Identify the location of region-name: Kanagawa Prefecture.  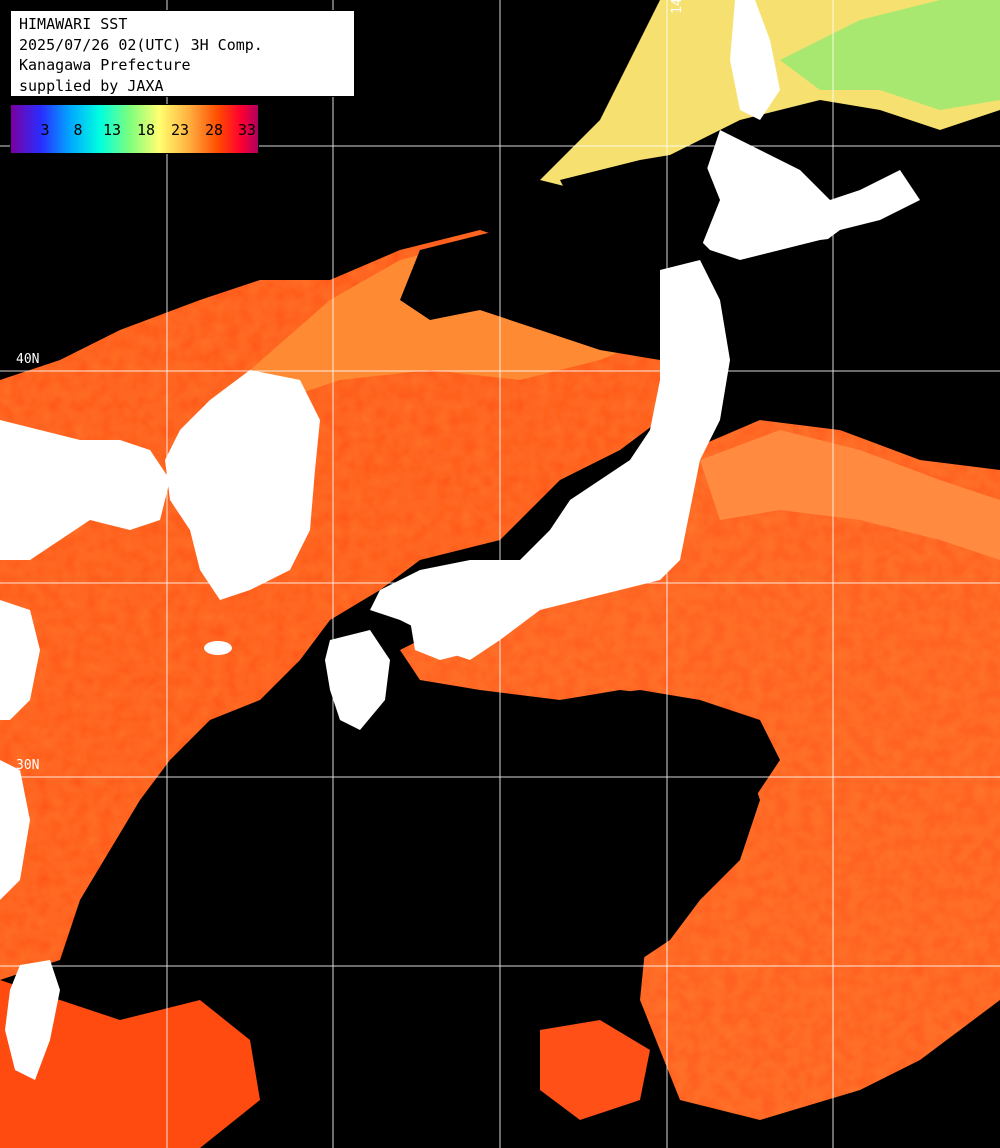
(105, 65).